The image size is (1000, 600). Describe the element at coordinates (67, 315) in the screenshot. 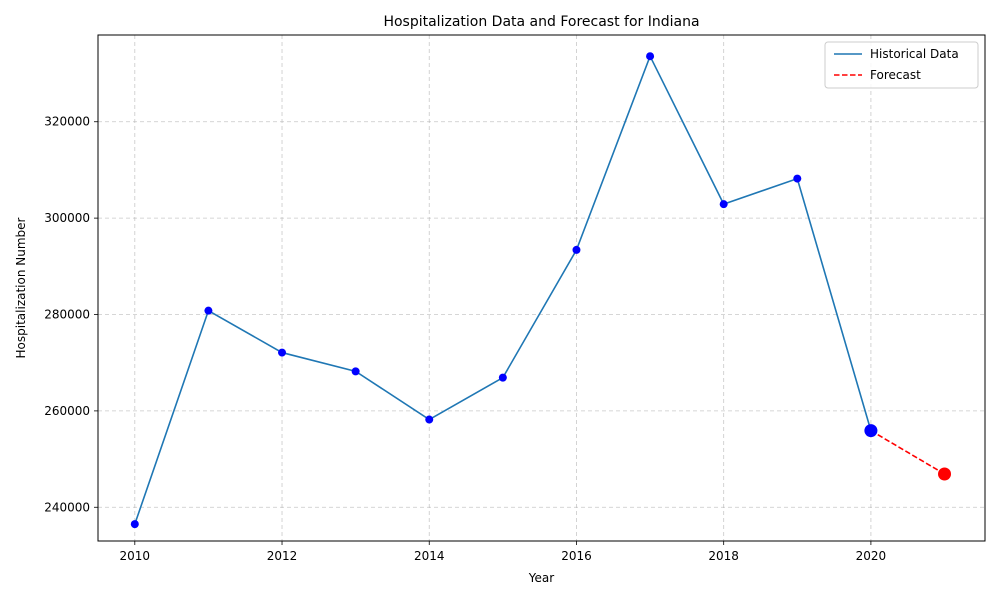

I see `y-tick-label: 280000` at that location.